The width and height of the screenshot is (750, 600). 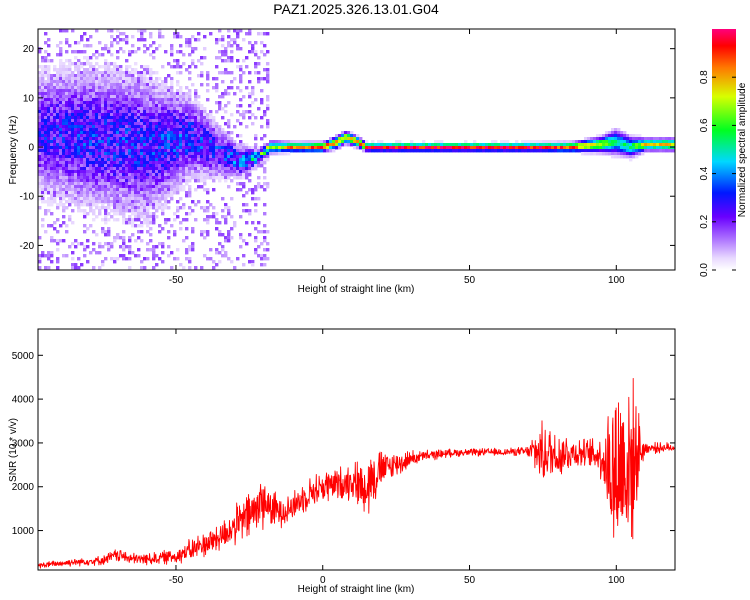 What do you see at coordinates (704, 270) in the screenshot?
I see `colorbar-tick-label: 0.0` at bounding box center [704, 270].